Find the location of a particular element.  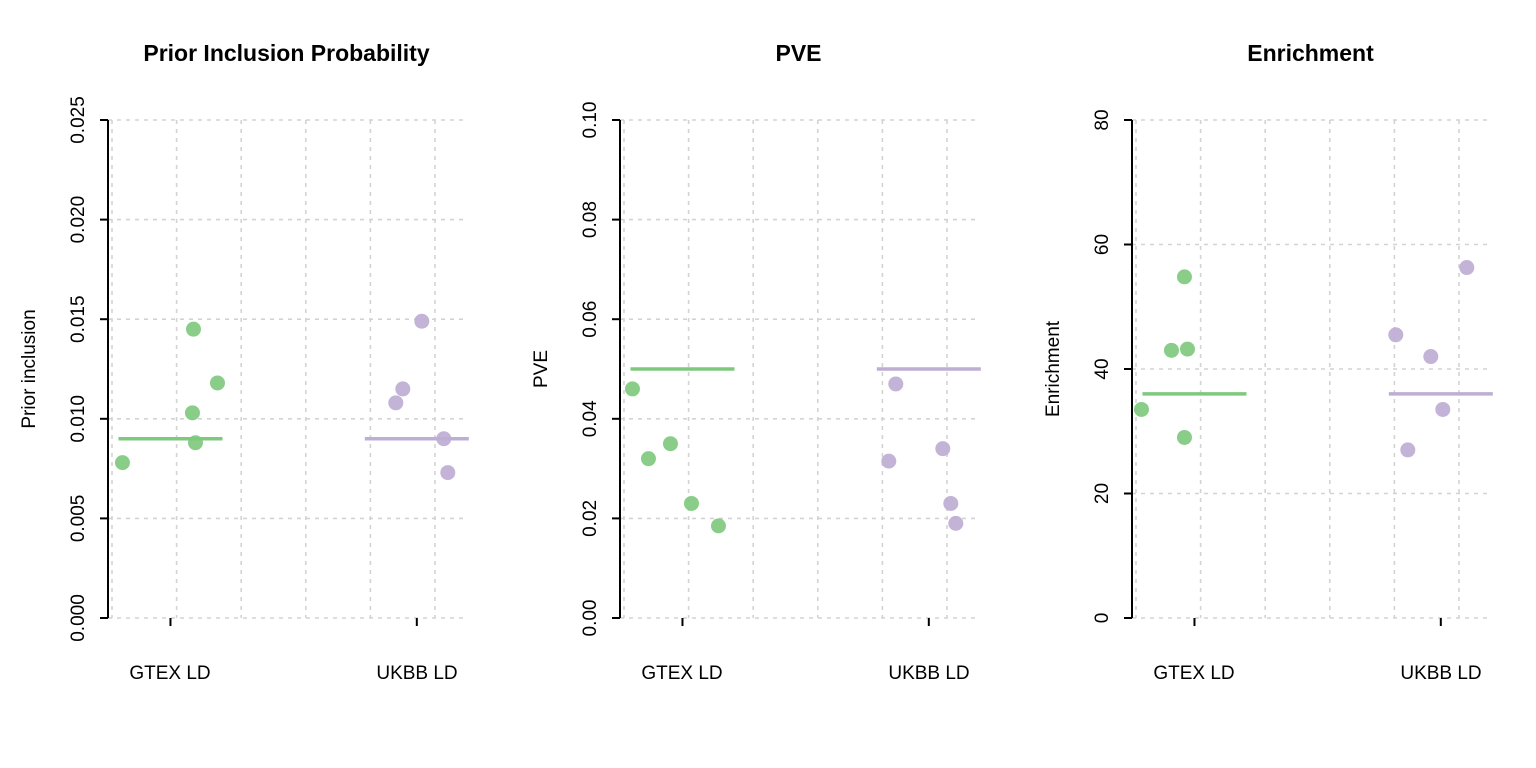

y-tick-label: 0.06 is located at coordinates (590, 319).